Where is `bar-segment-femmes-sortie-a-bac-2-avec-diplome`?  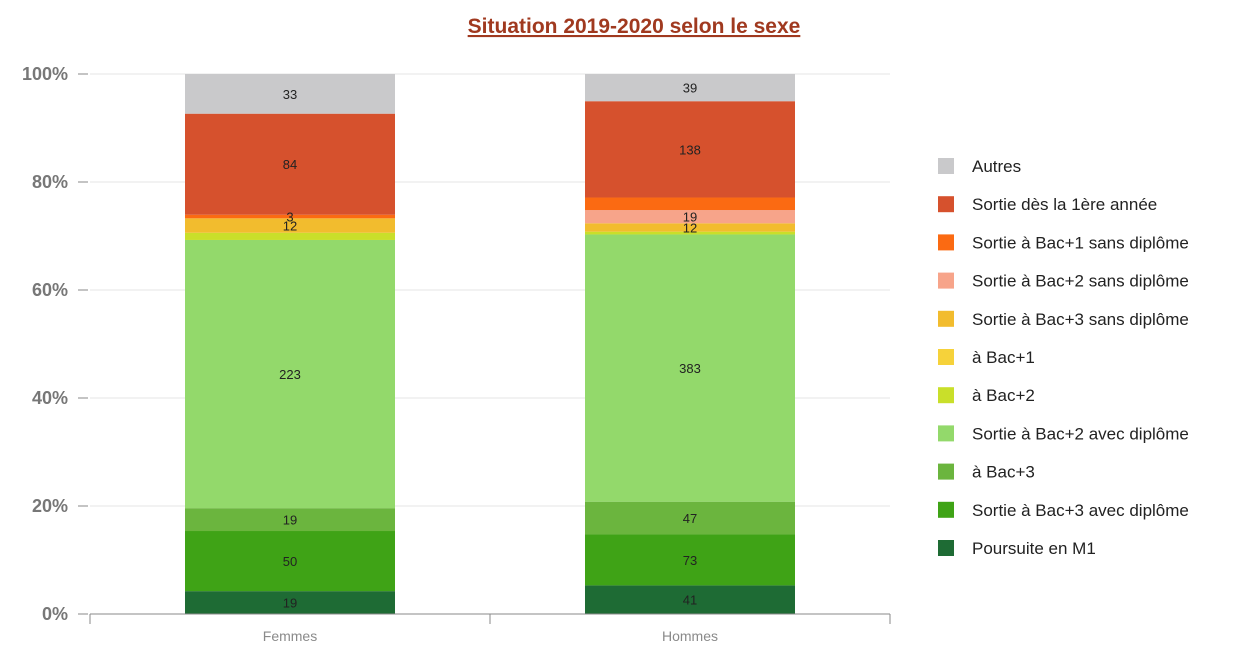
bar-segment-femmes-sortie-a-bac-2-avec-diplome is located at coordinates (290, 374).